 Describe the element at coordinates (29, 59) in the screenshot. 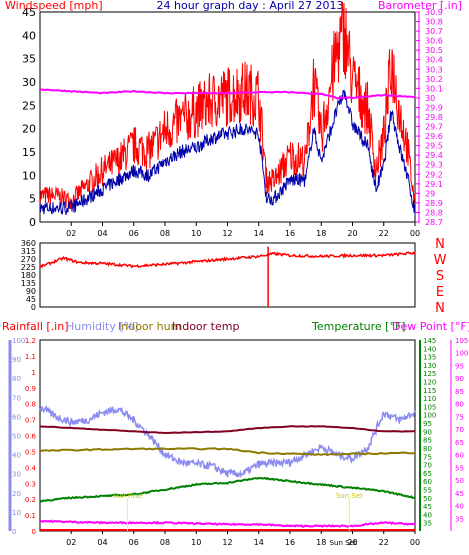

I see `wind-y-tick-label: 35` at that location.